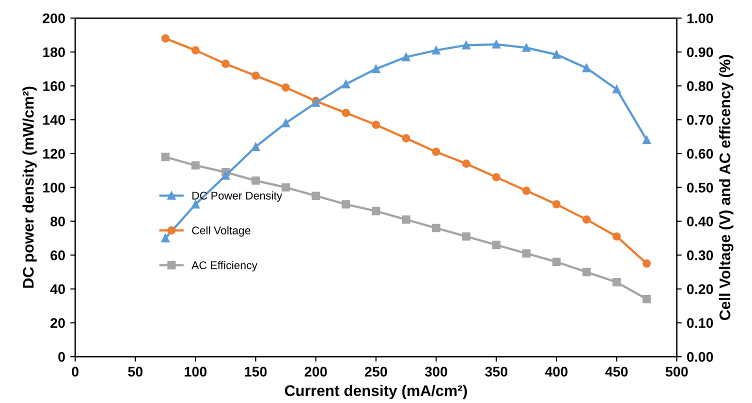 This screenshot has width=752, height=403. What do you see at coordinates (221, 231) in the screenshot?
I see `legend-label: Cell Voltage` at bounding box center [221, 231].